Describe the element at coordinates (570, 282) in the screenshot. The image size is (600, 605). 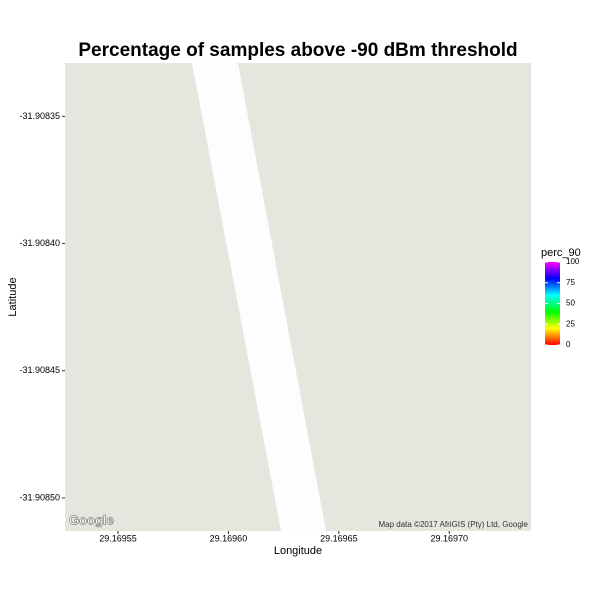
I see `legend-tick-label: 75` at that location.